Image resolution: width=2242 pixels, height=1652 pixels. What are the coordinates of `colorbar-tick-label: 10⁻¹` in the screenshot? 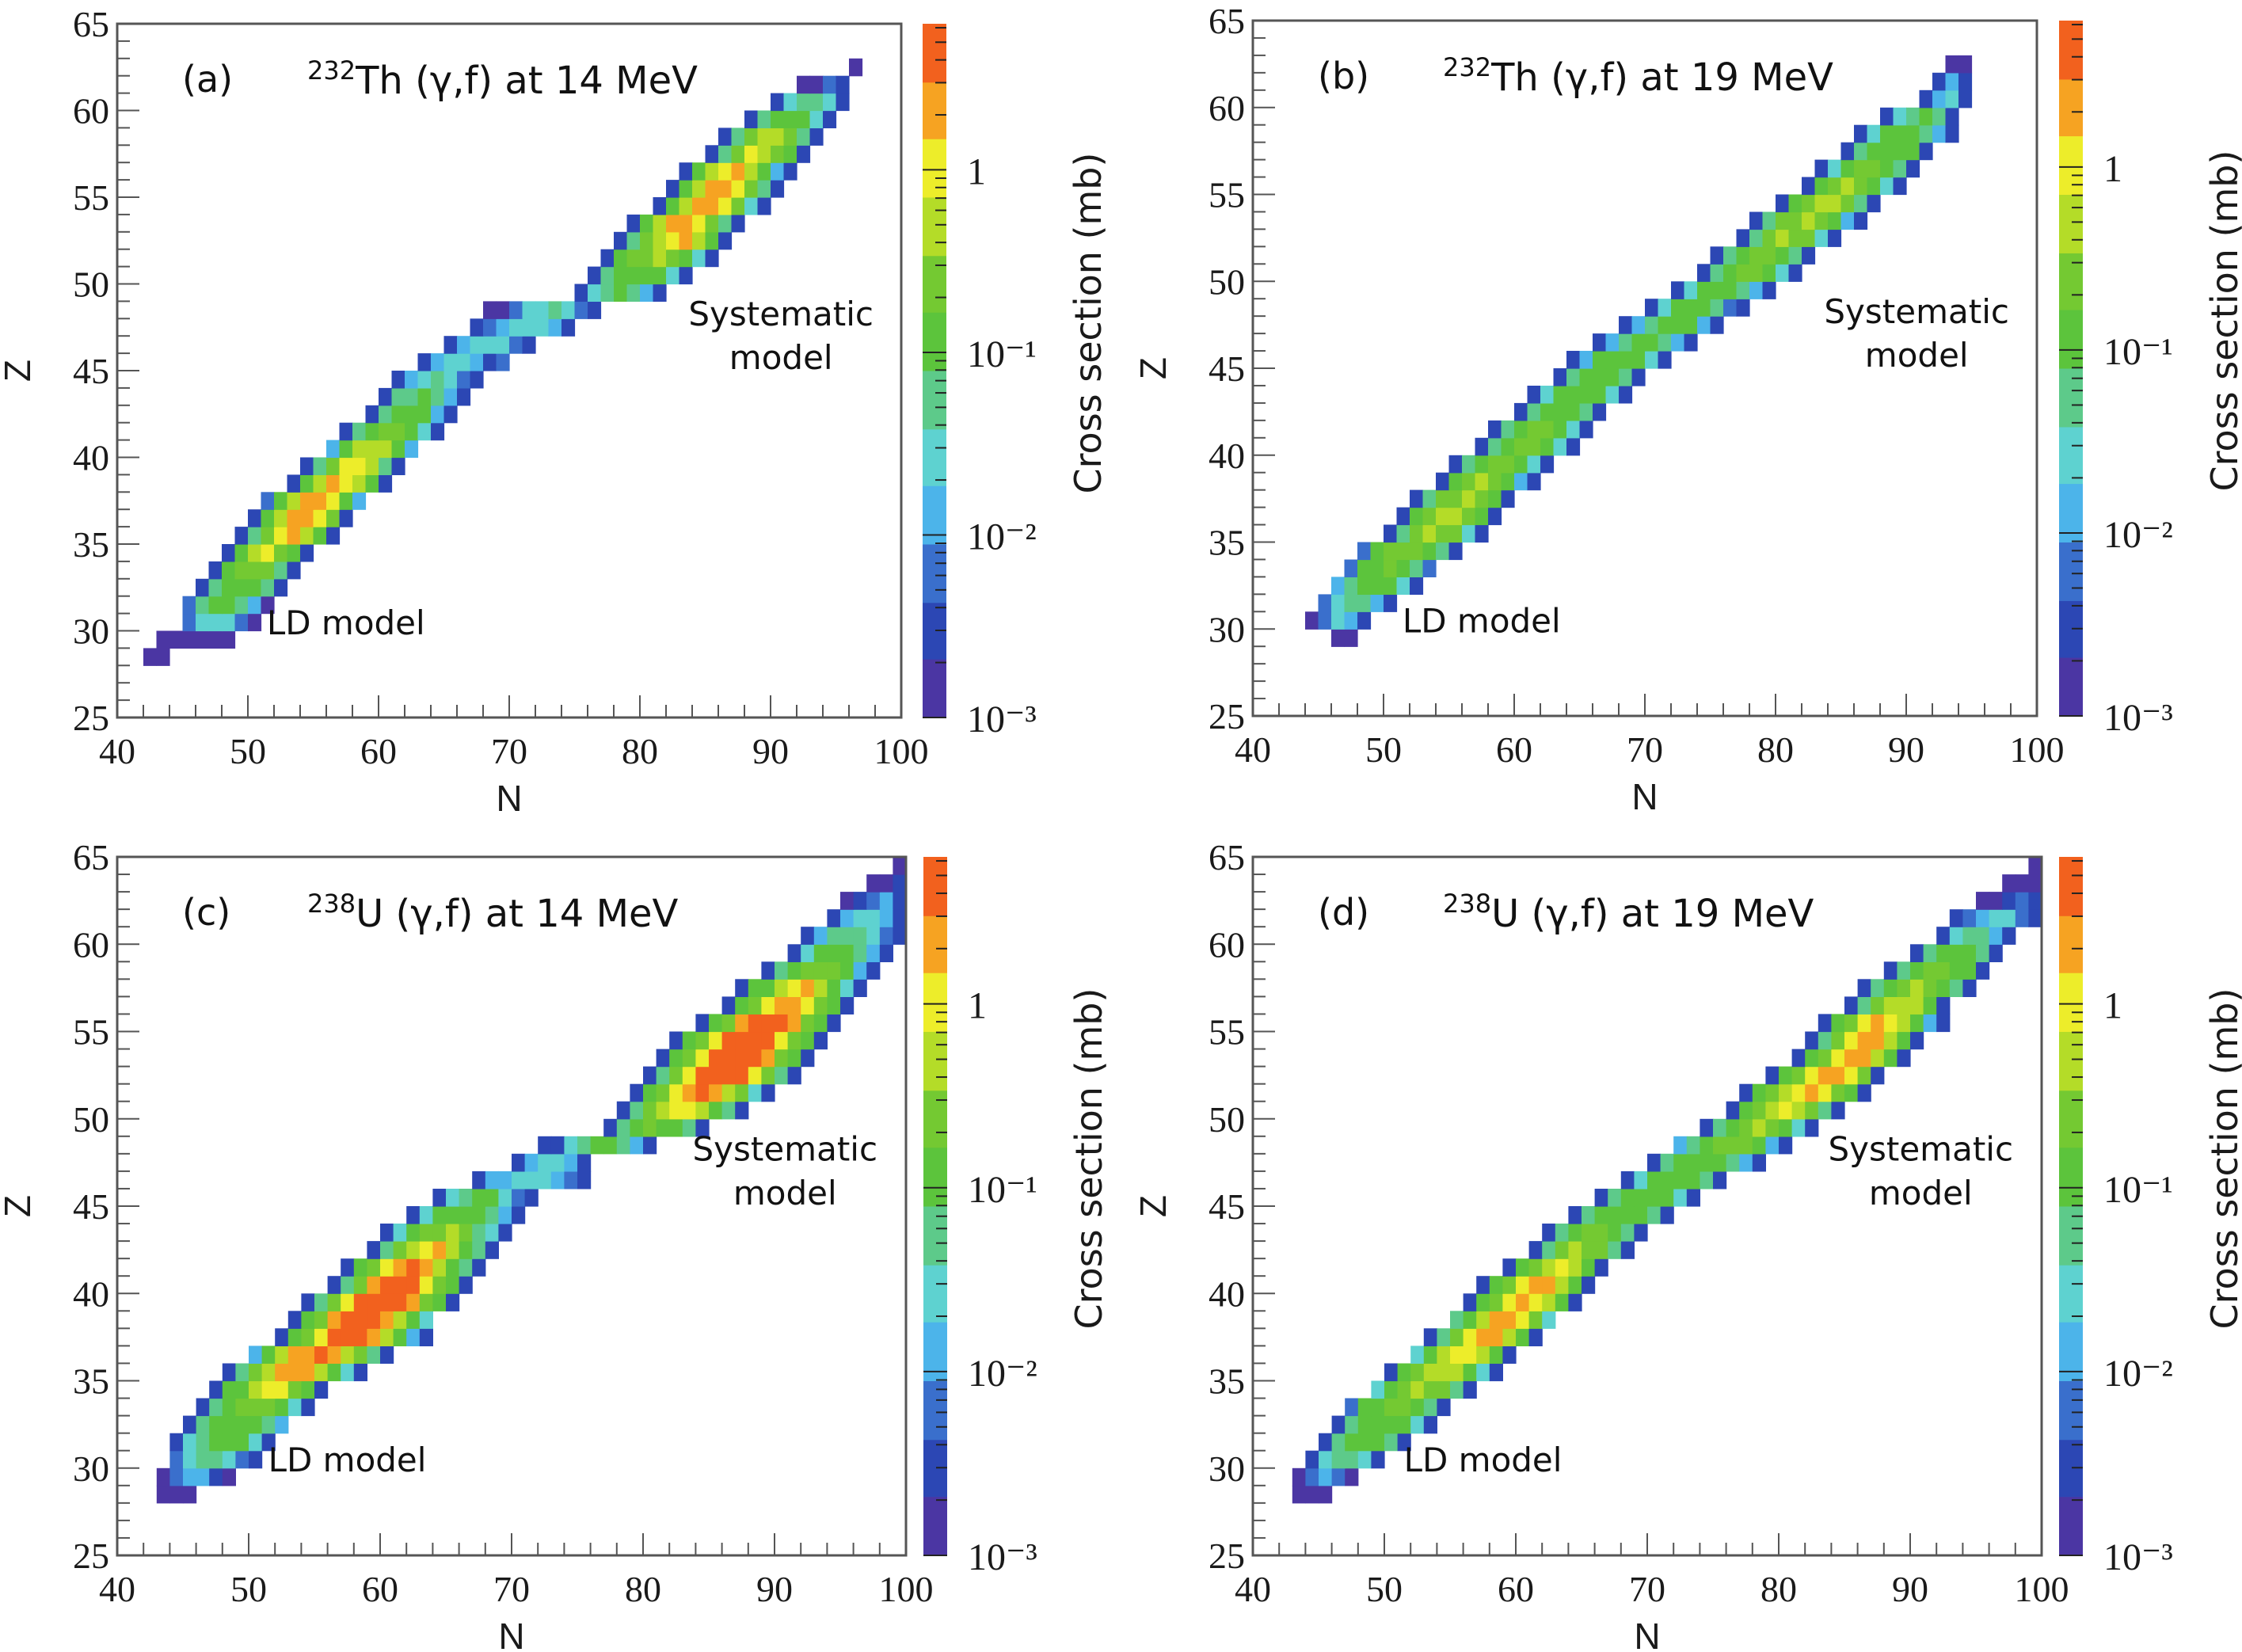 It's located at (1002, 1190).